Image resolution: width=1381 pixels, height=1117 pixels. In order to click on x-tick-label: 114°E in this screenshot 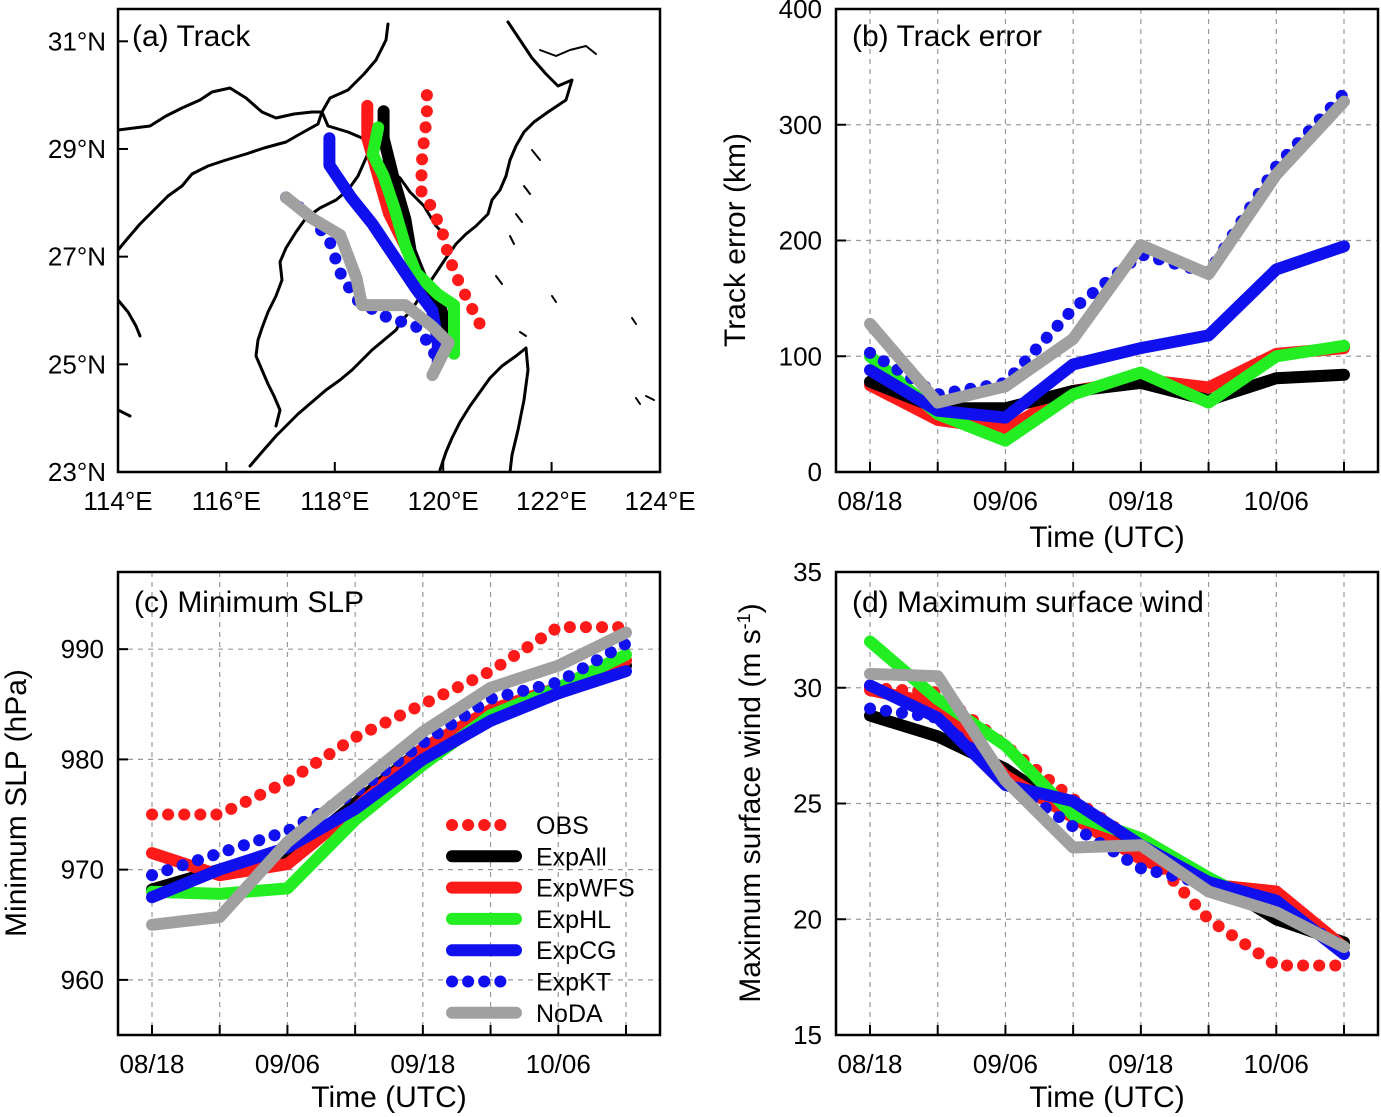, I will do `click(117, 501)`.